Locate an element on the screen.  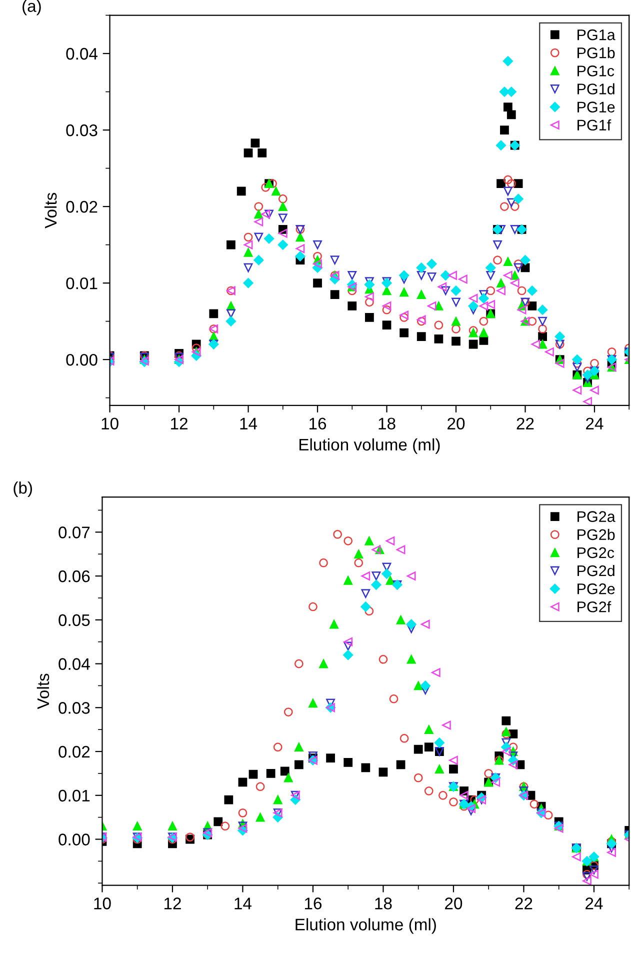
chart-title: (a) is located at coordinates (31, 8).